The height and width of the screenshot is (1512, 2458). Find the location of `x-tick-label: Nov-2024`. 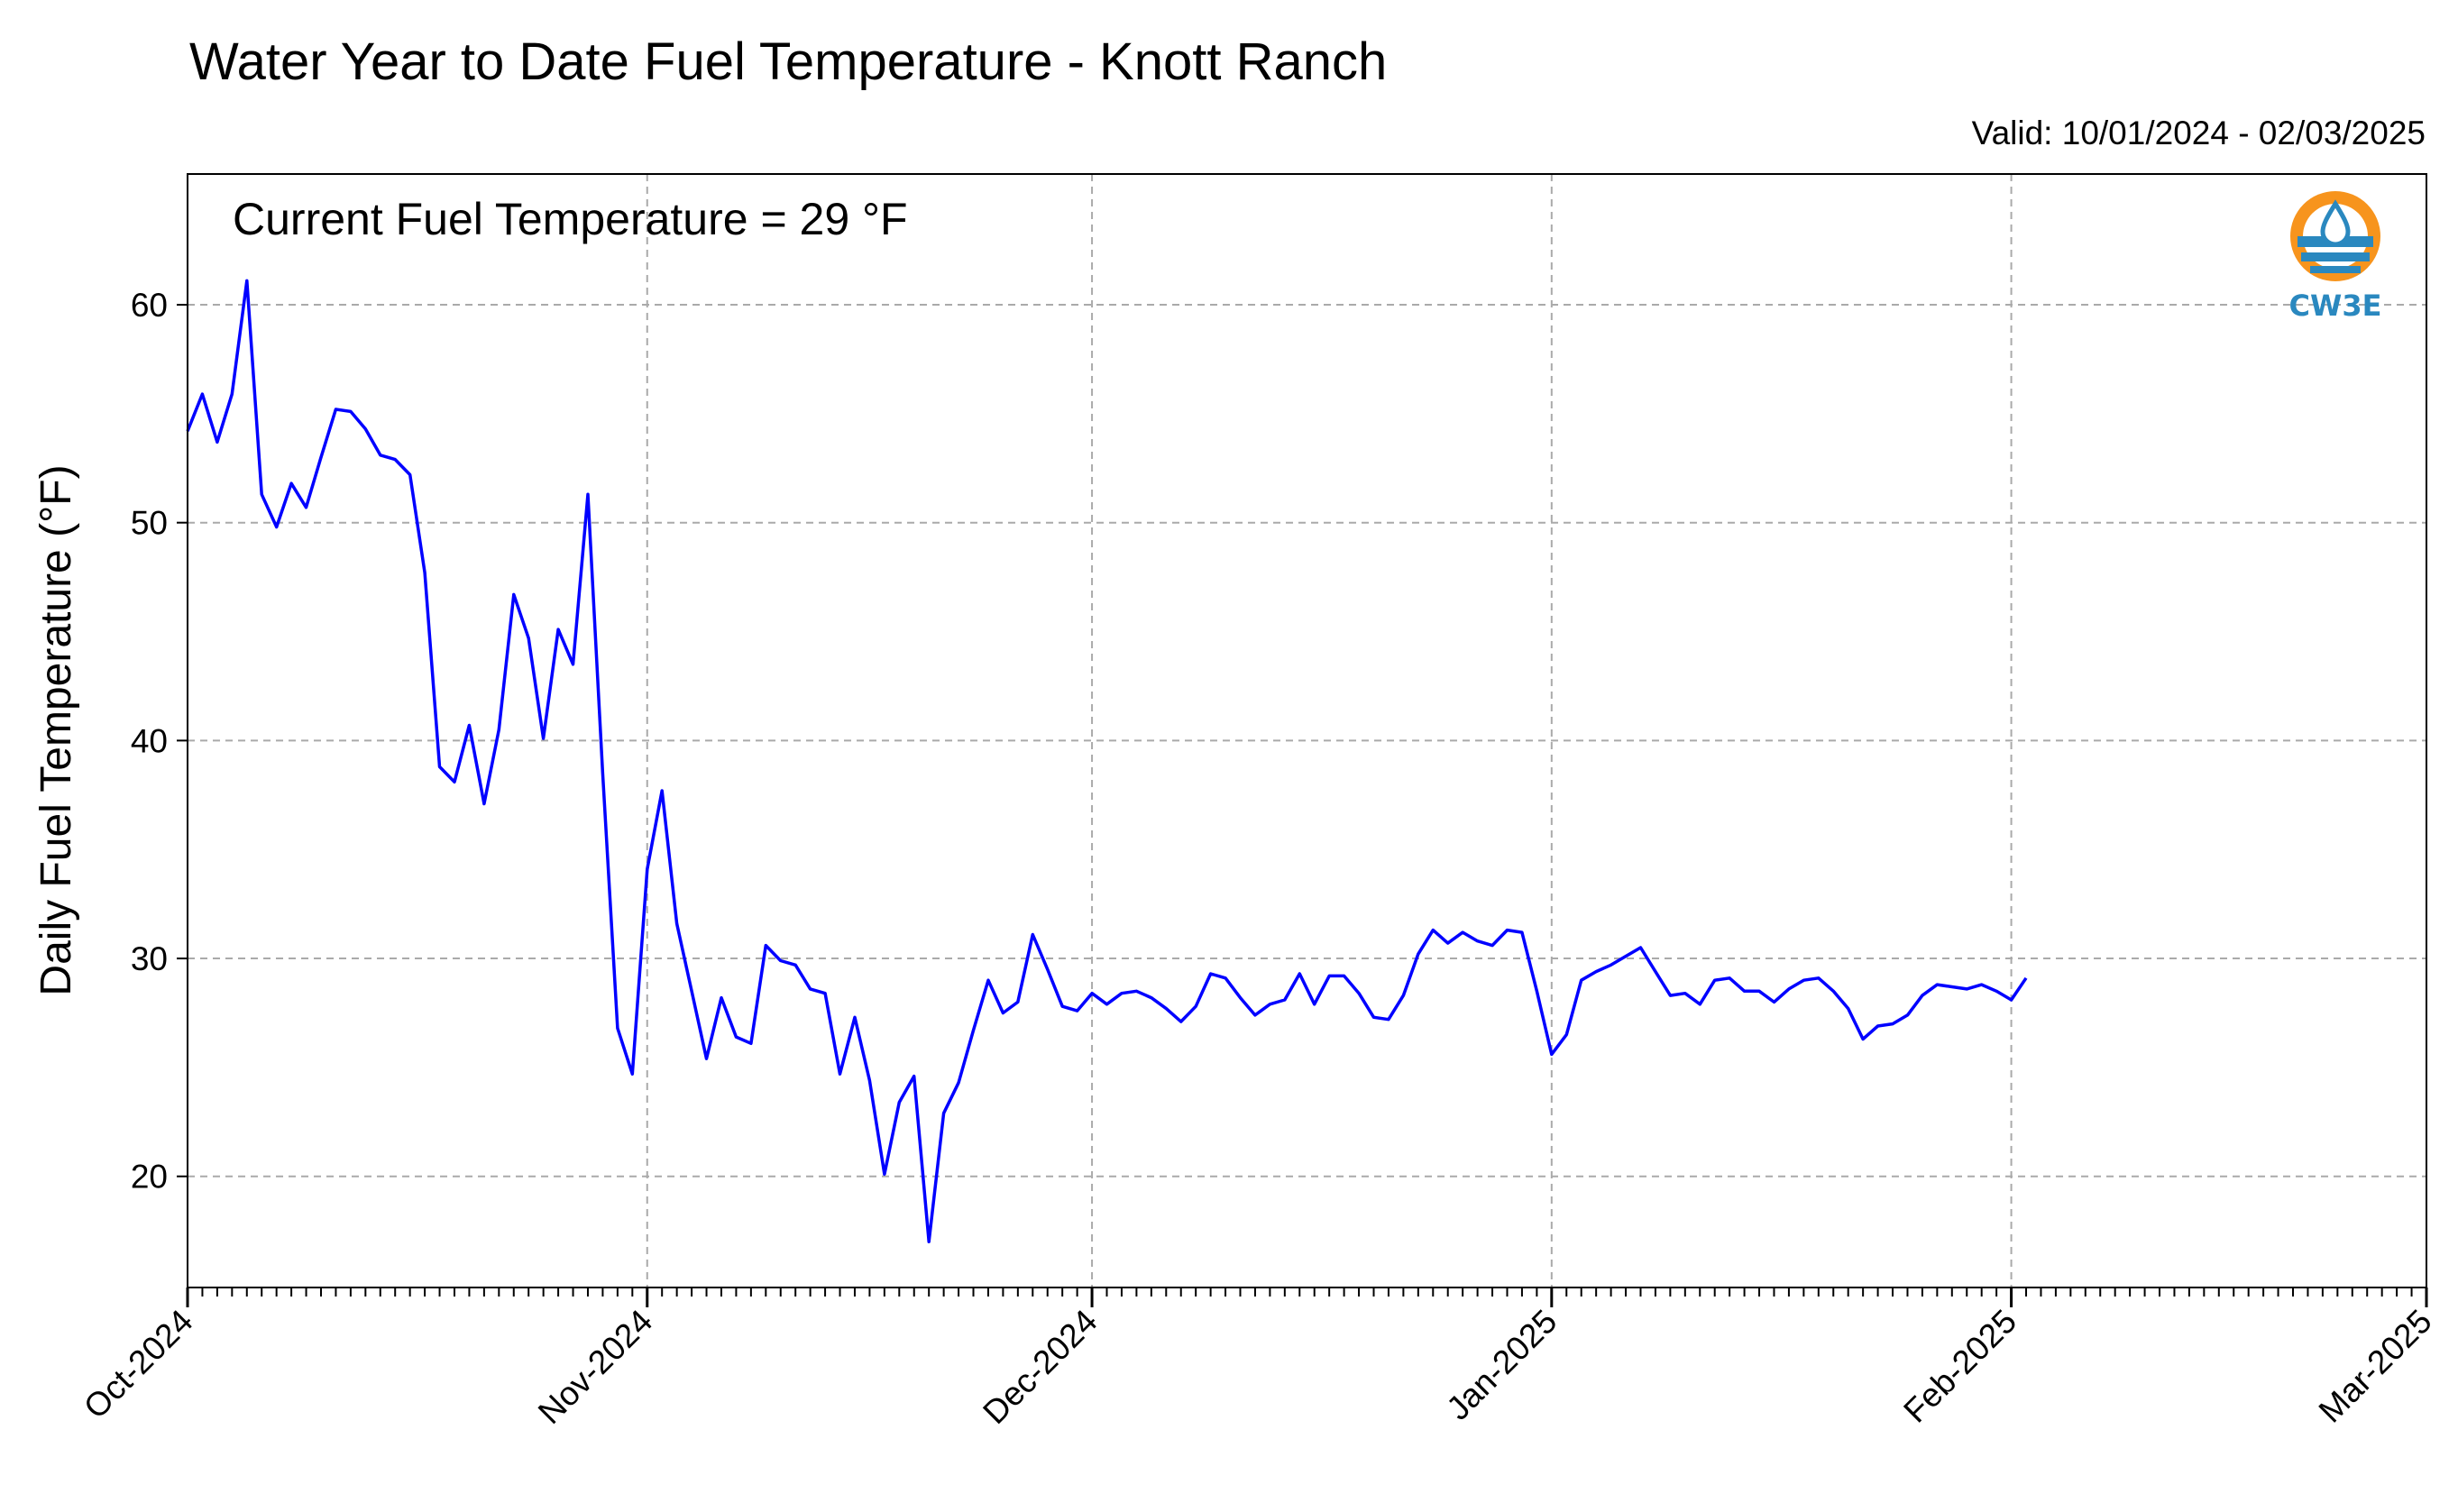

x-tick-label: Nov-2024 is located at coordinates (595, 1367).